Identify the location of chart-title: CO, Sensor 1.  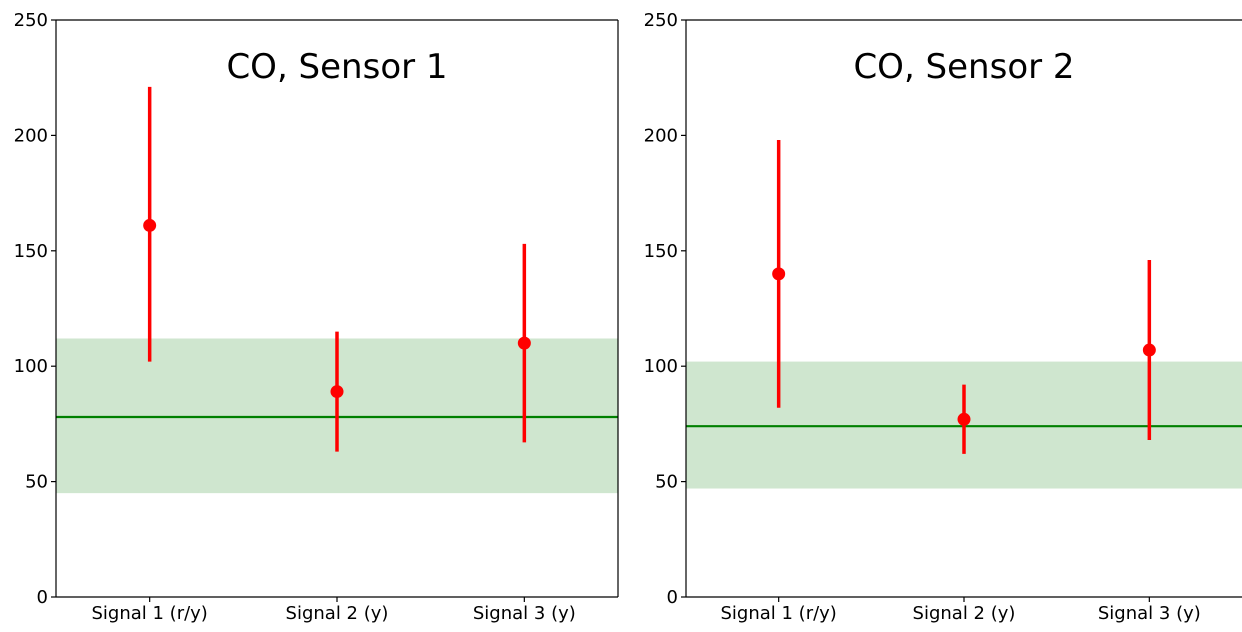
(336, 67).